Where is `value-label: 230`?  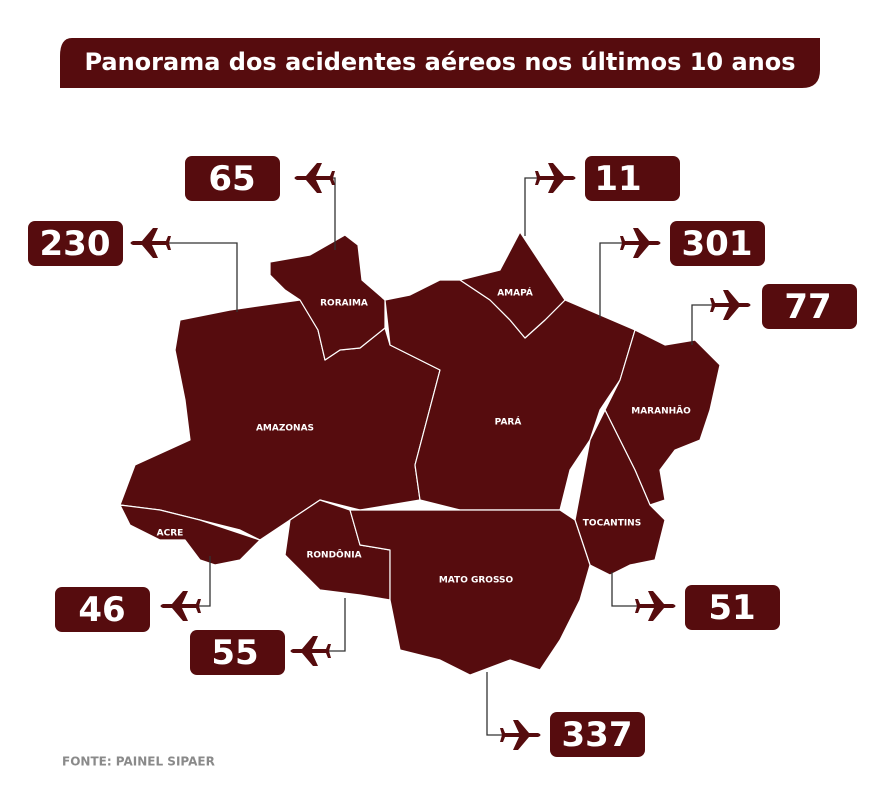 value-label: 230 is located at coordinates (75, 244).